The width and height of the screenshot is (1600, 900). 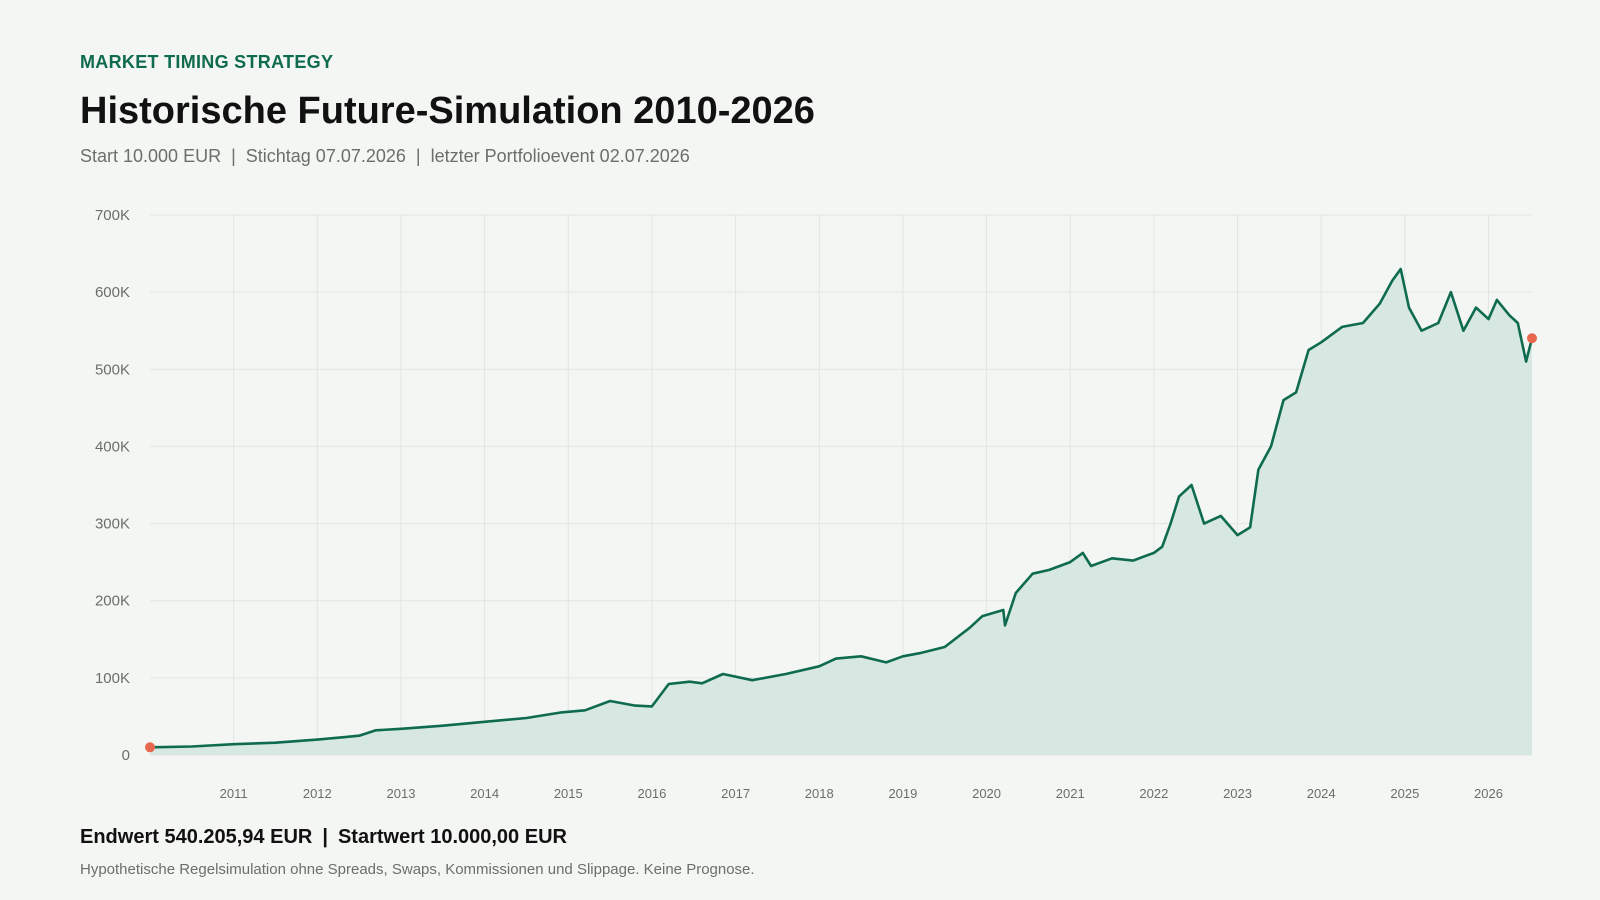 What do you see at coordinates (401, 793) in the screenshot?
I see `x-tick-label: 2013` at bounding box center [401, 793].